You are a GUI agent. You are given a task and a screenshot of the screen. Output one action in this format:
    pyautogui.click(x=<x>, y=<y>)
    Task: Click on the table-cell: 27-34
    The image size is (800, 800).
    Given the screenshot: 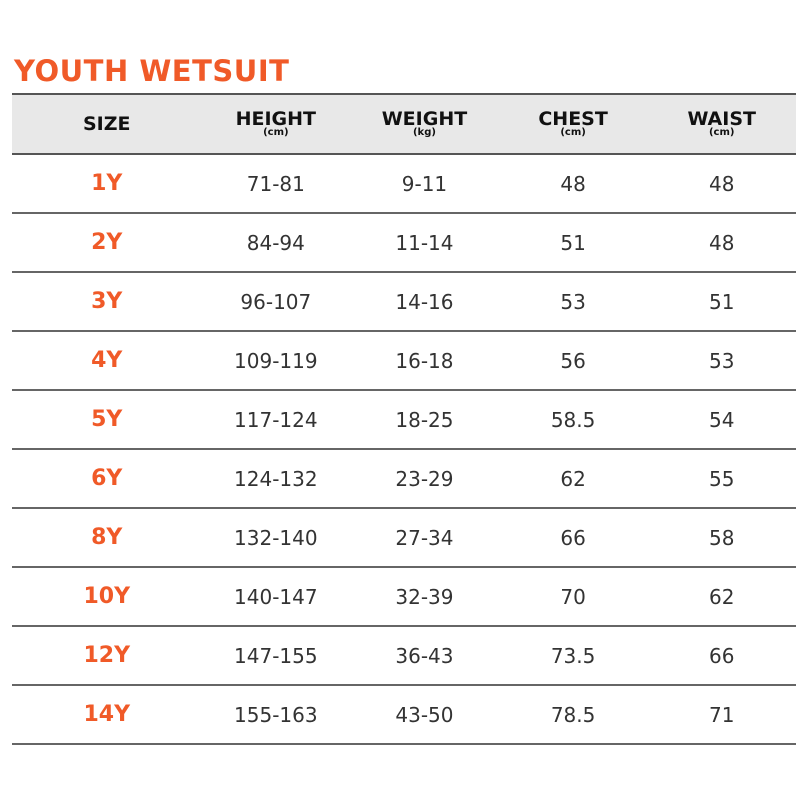 What is the action you would take?
    pyautogui.click(x=424, y=537)
    